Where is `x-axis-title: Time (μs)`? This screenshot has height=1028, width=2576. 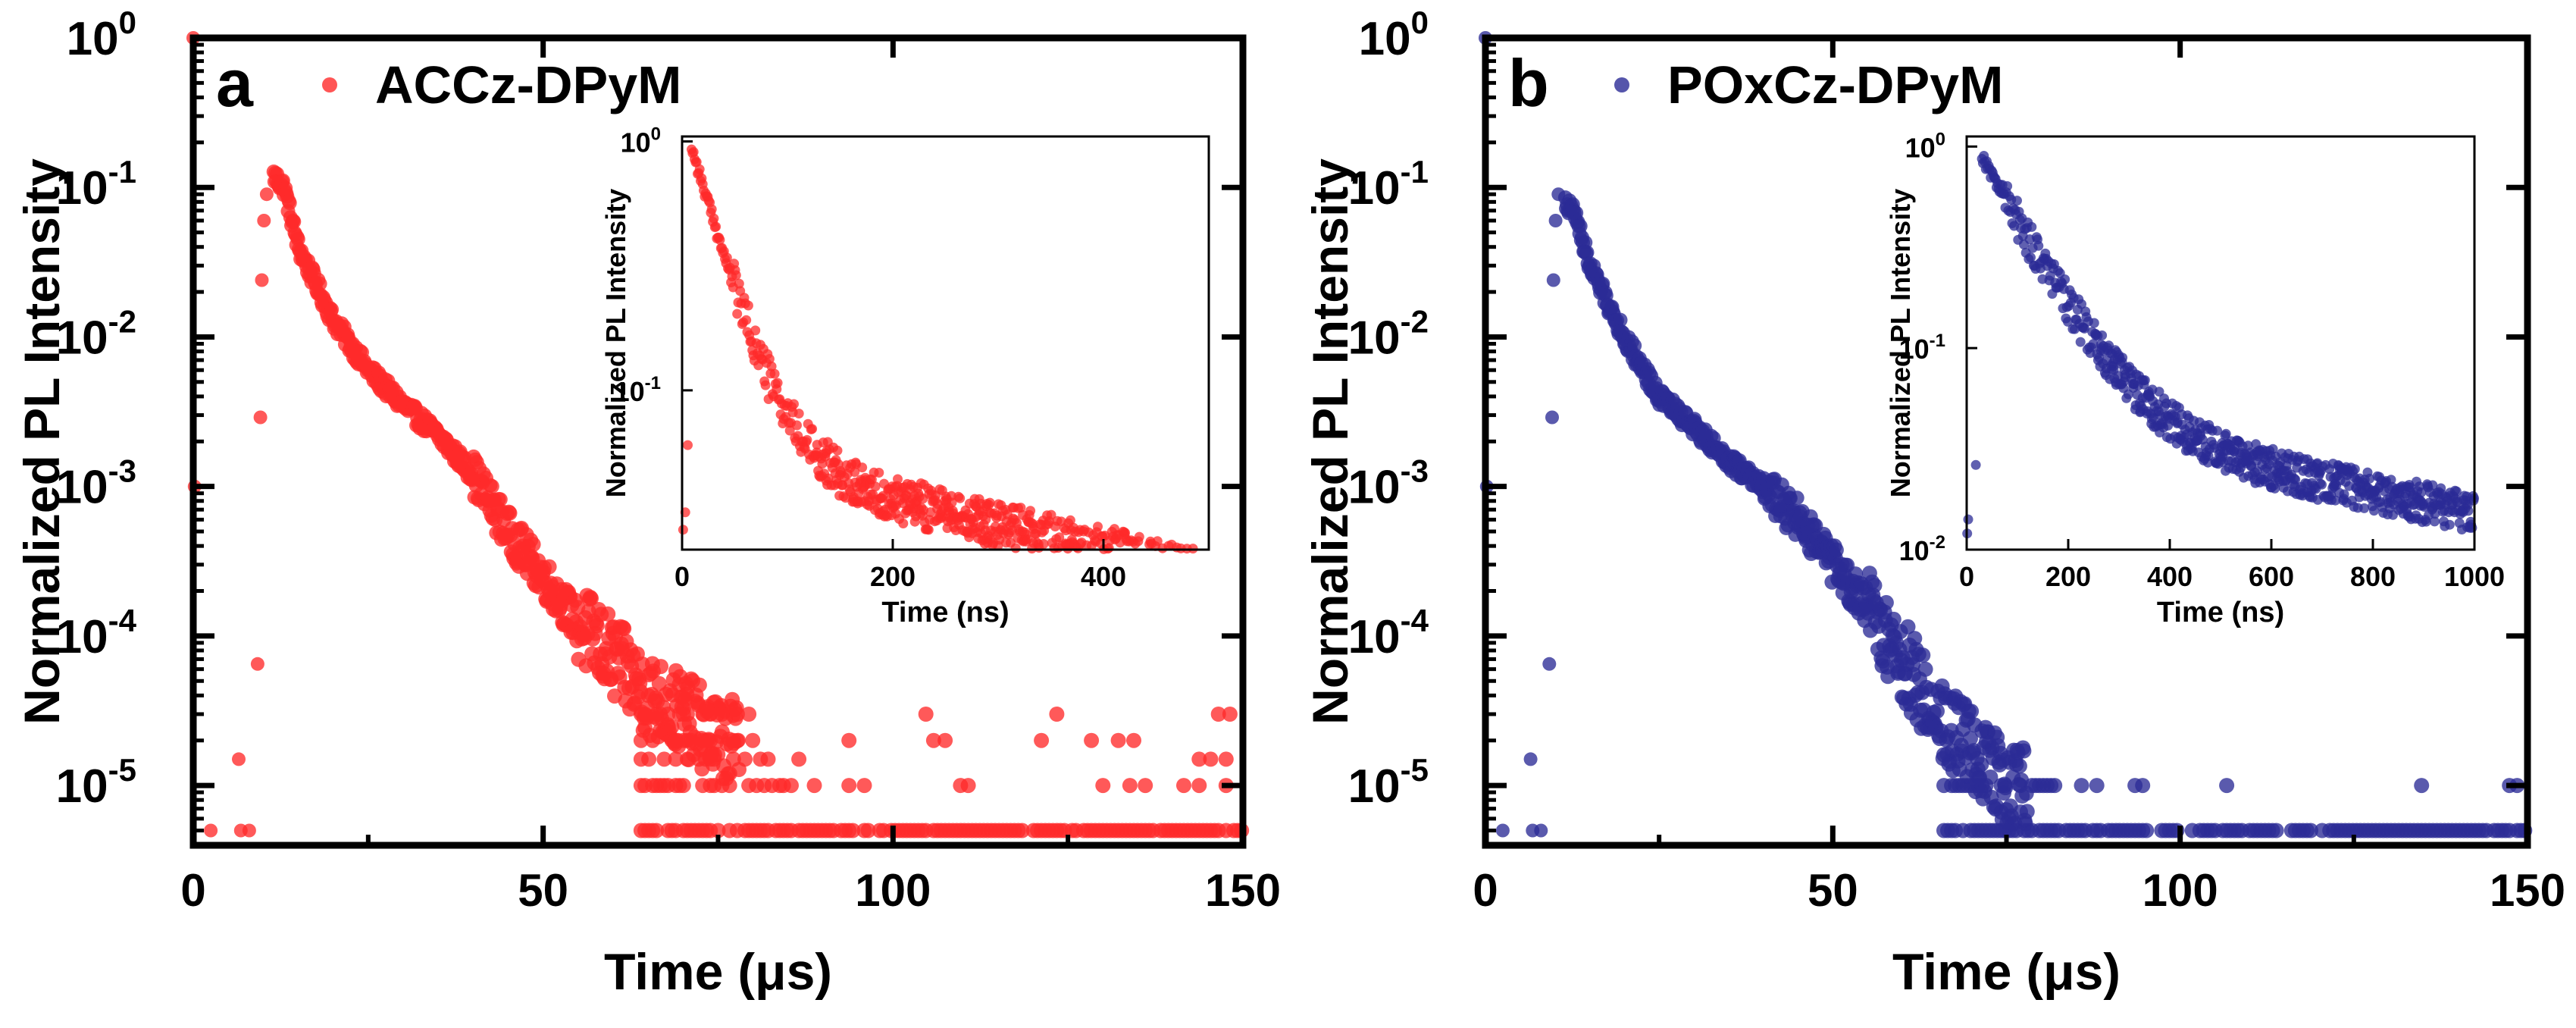
x-axis-title: Time (μs) is located at coordinates (2007, 972).